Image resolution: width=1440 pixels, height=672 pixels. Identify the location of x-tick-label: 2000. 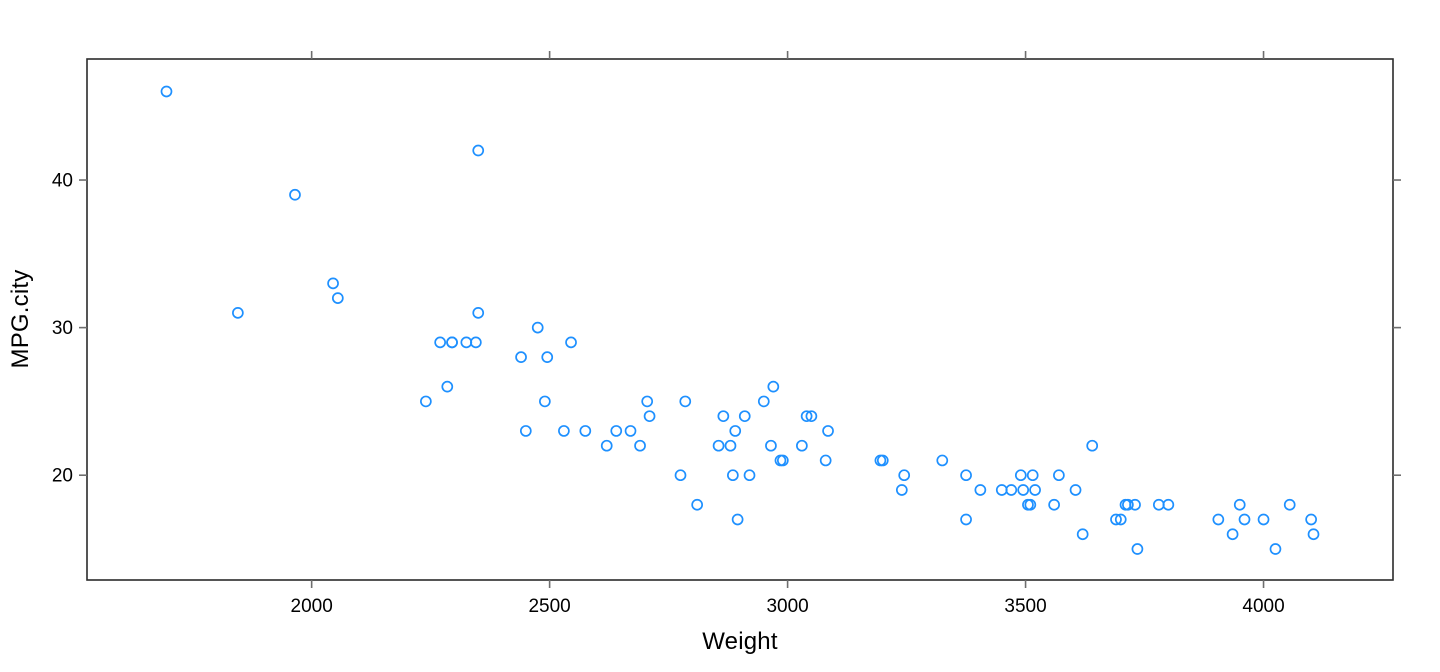
(312, 606).